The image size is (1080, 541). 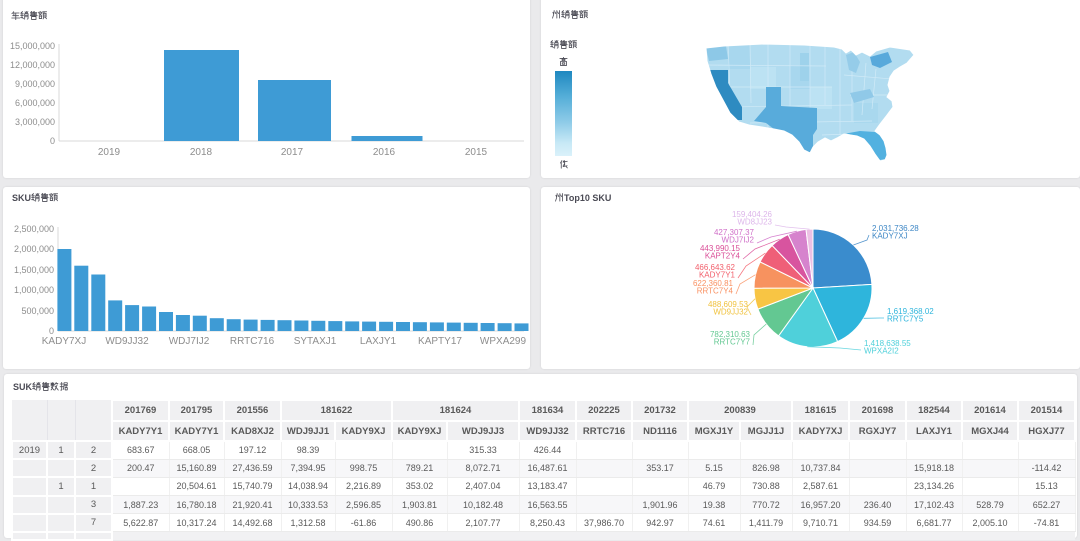 I want to click on svg-text: 2015, so click(x=476, y=152).